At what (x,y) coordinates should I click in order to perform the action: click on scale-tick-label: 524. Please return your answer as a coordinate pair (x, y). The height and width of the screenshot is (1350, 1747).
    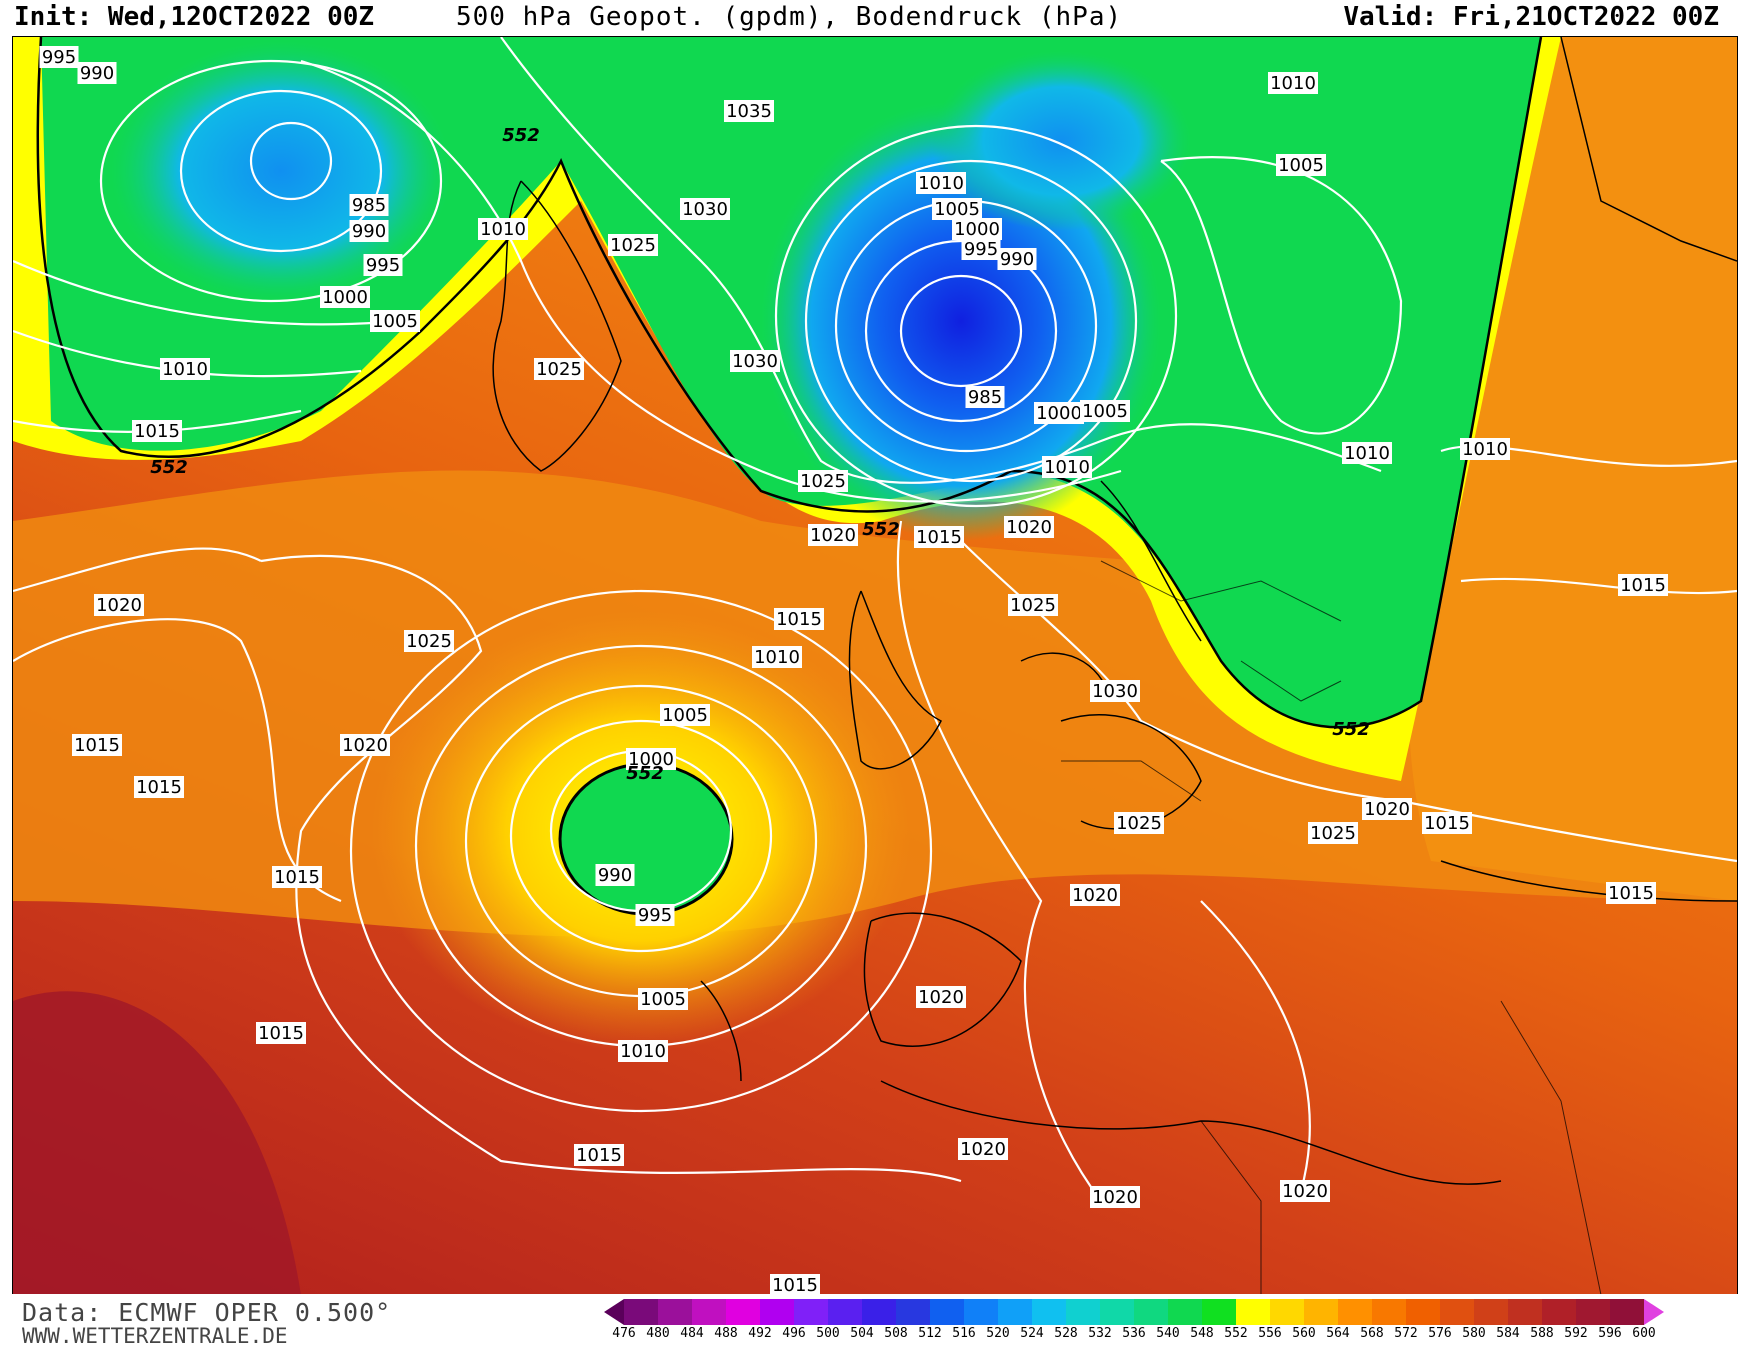
    Looking at the image, I should click on (1032, 1333).